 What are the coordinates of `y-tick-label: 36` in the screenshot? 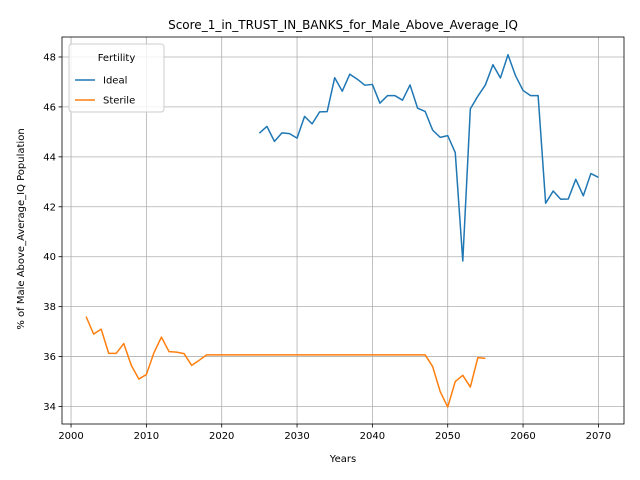 It's located at (49, 357).